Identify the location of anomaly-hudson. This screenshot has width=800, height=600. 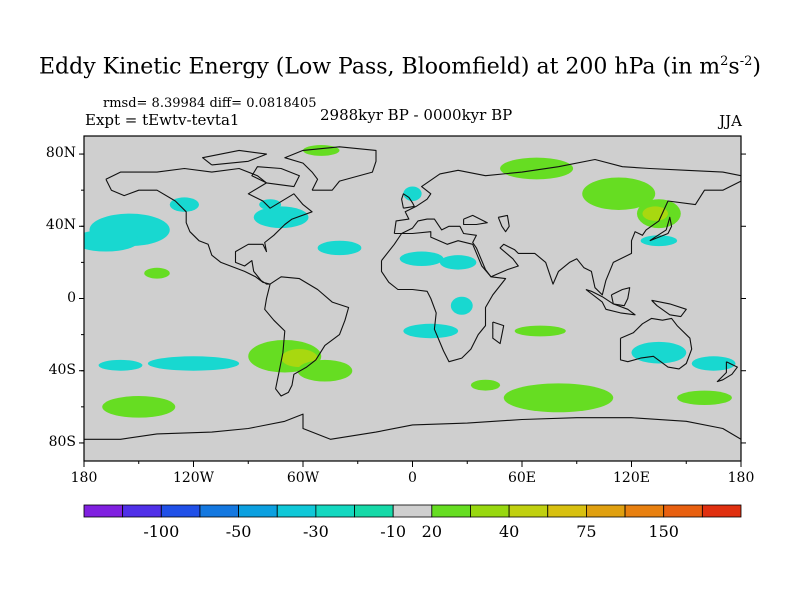
(270, 205).